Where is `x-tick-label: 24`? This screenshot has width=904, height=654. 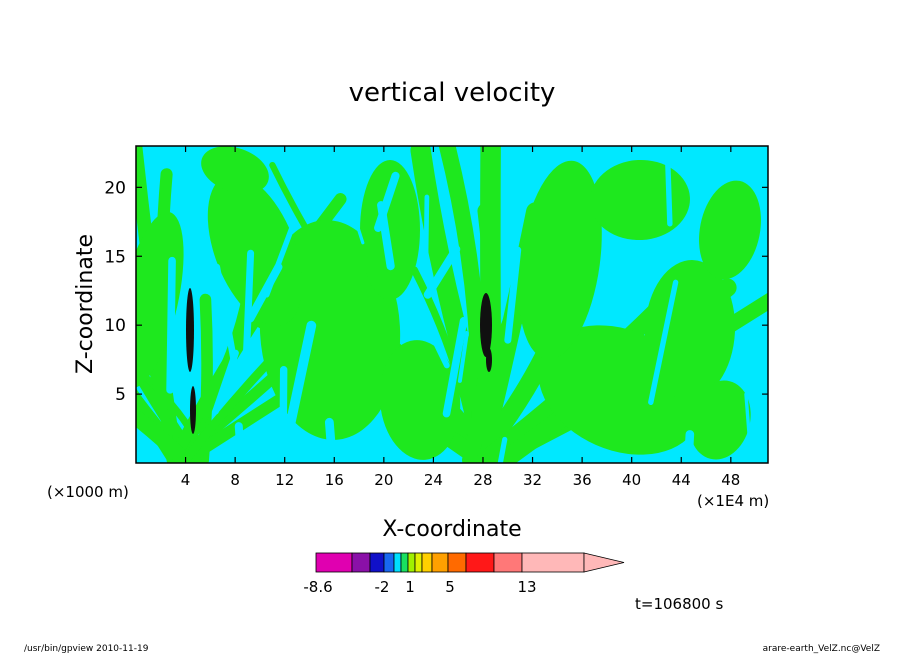 x-tick-label: 24 is located at coordinates (433, 480).